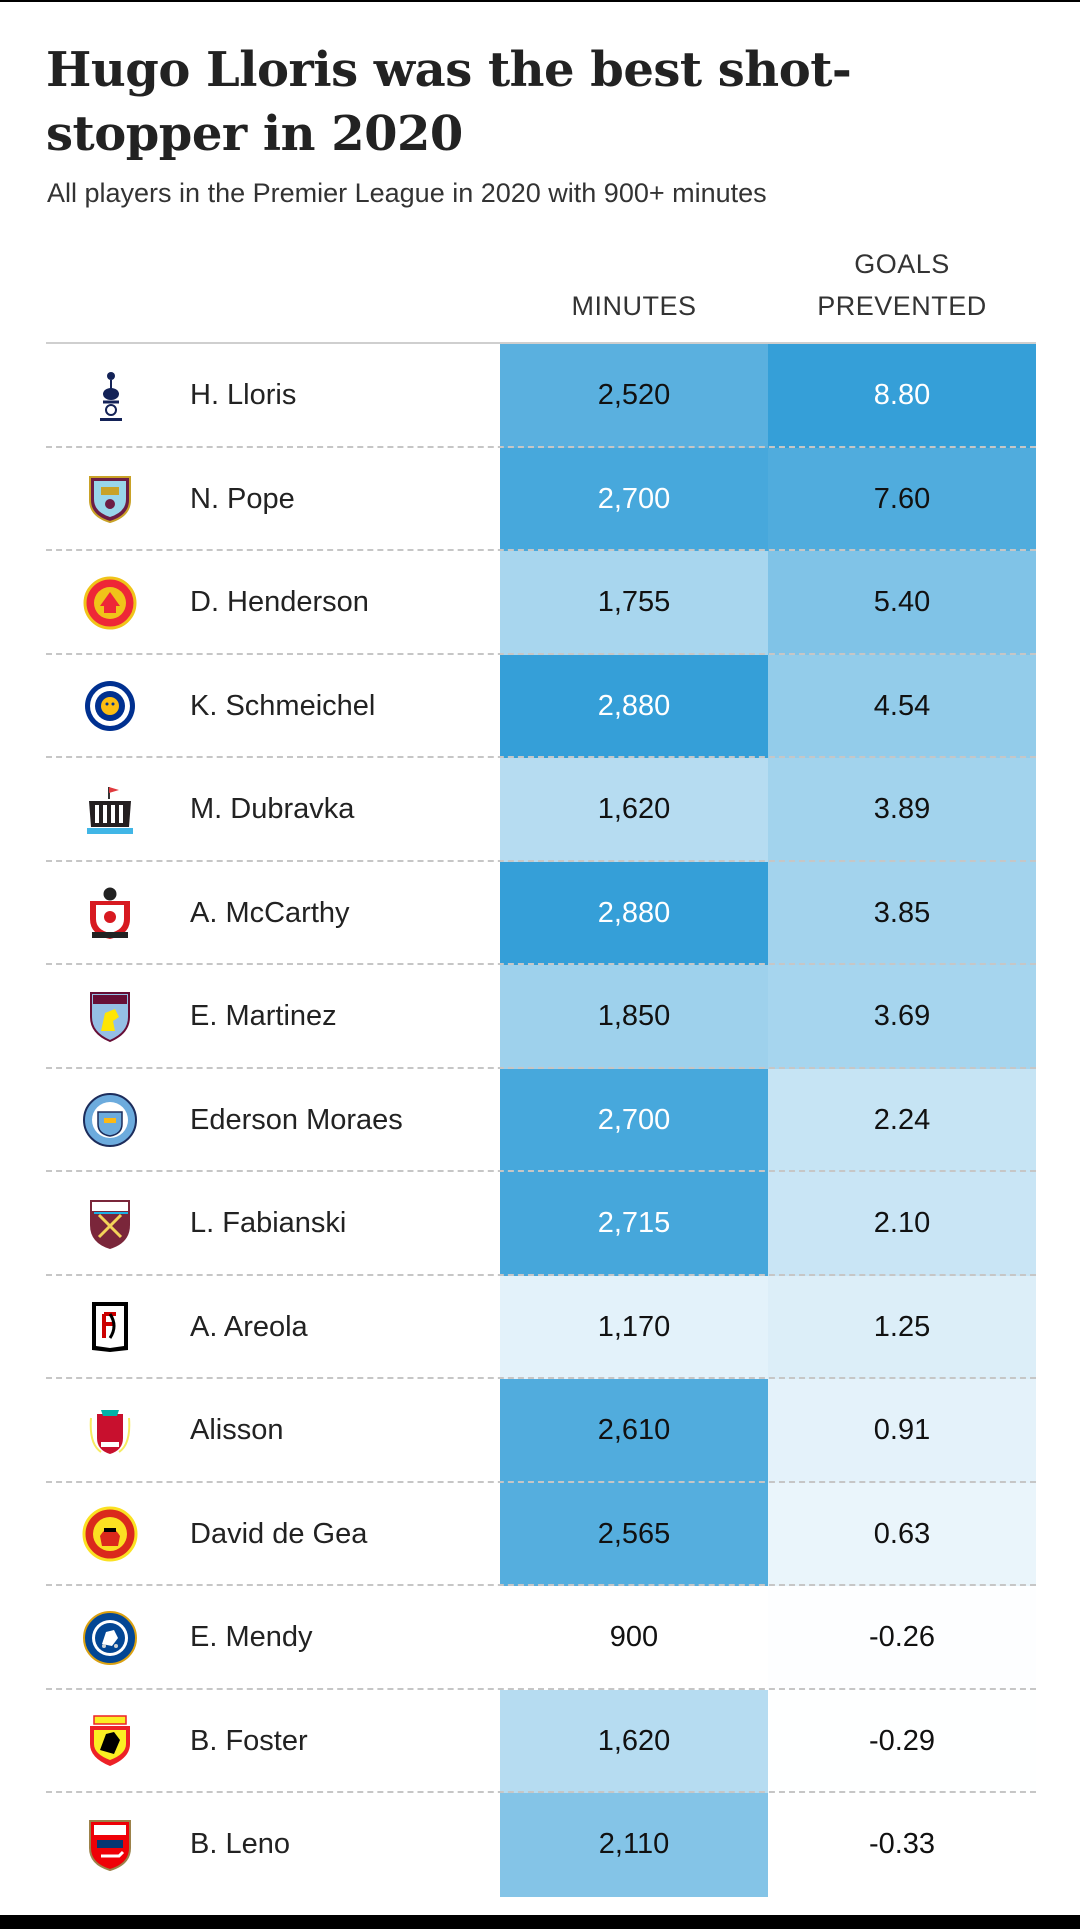 The width and height of the screenshot is (1080, 1929). Describe the element at coordinates (541, 706) in the screenshot. I see `table-row: K. Schmeichel 2,880 4.54` at that location.